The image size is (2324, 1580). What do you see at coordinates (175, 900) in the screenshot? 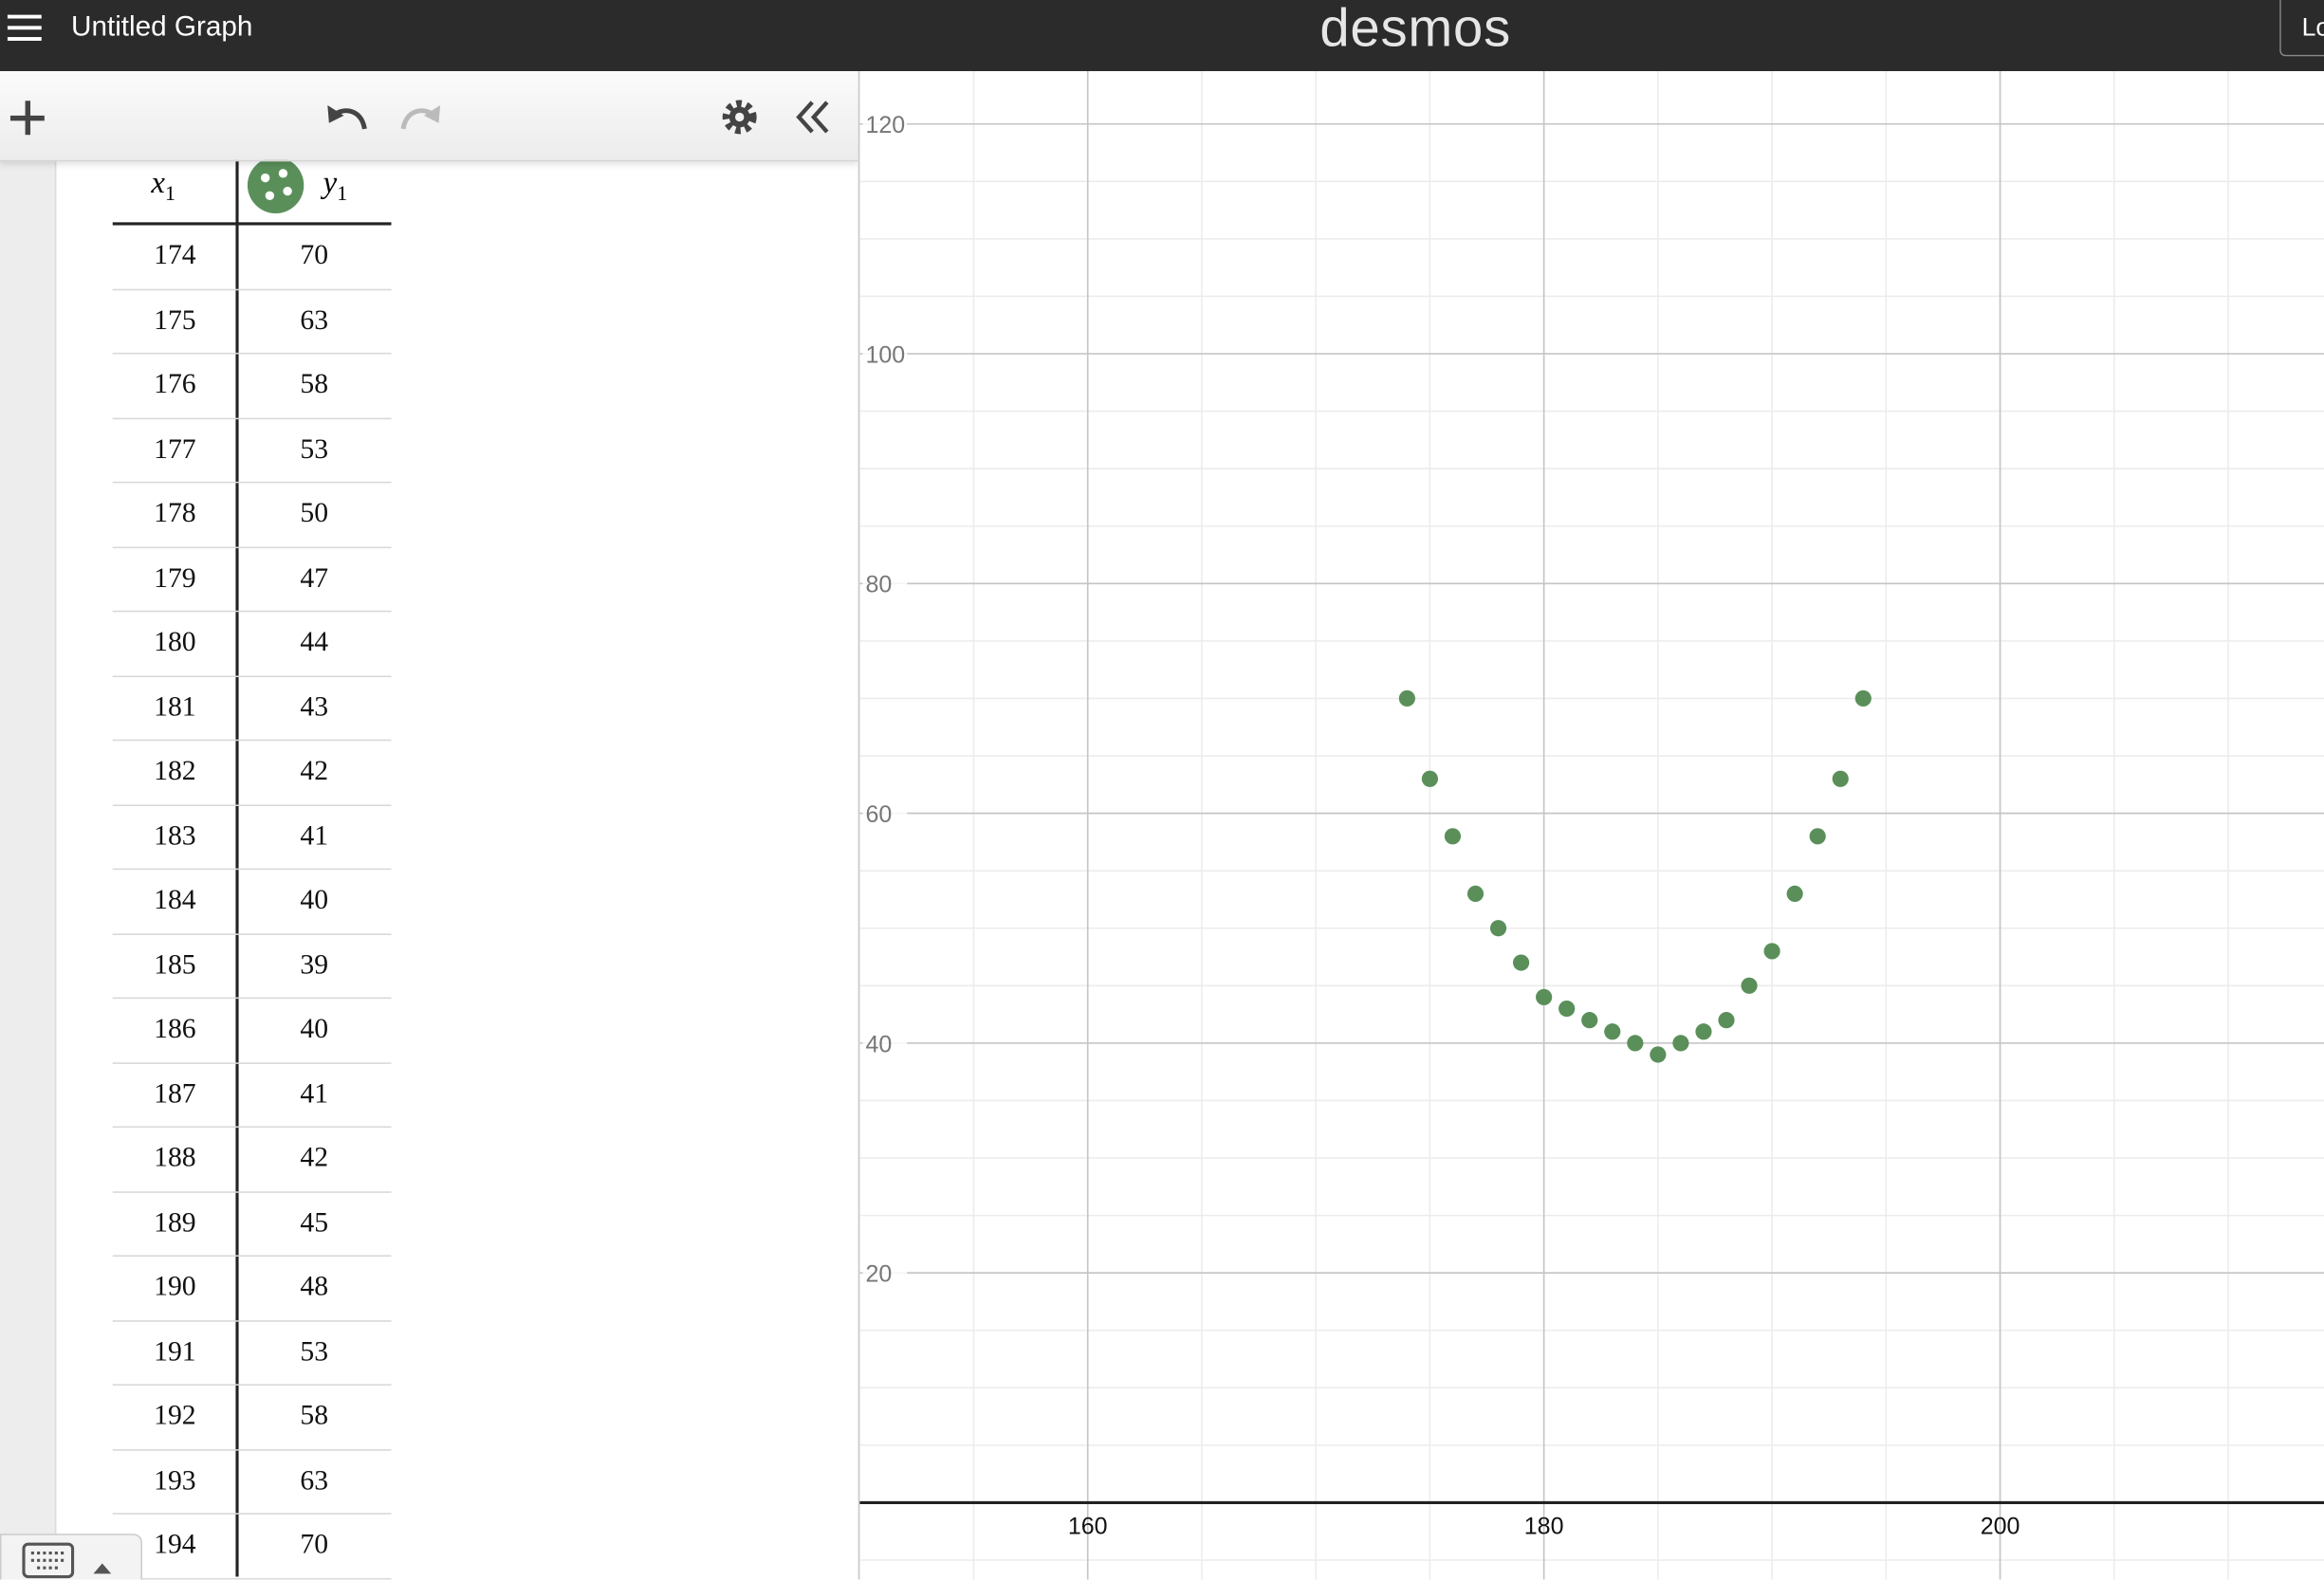
I see `table-cell: 184` at bounding box center [175, 900].